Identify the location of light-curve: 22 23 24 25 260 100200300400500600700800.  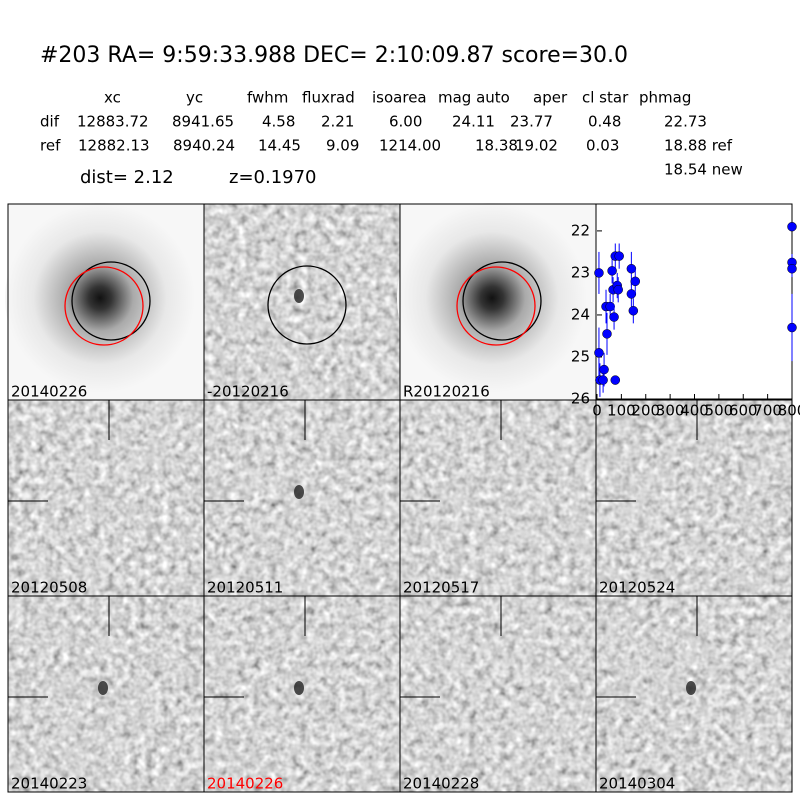
(685, 311).